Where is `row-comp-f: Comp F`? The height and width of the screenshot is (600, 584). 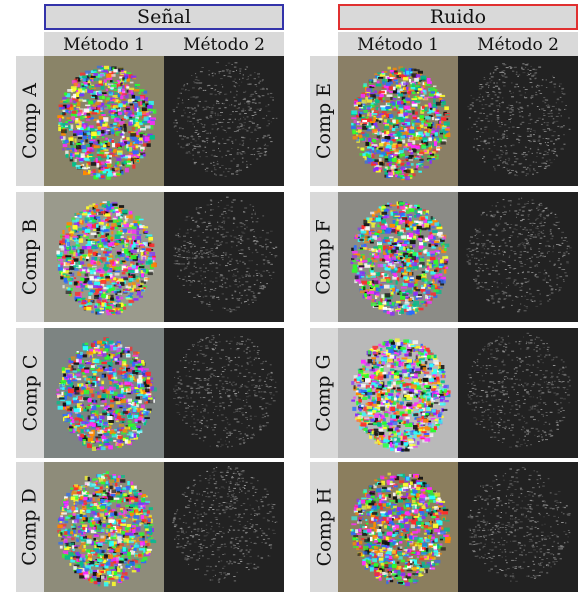
row-comp-f: Comp F is located at coordinates (444, 257).